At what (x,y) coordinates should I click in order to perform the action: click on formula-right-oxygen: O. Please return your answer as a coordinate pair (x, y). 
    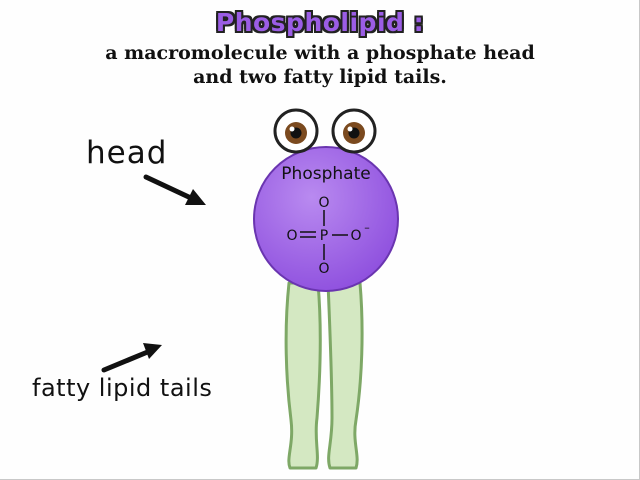
    Looking at the image, I should click on (355, 236).